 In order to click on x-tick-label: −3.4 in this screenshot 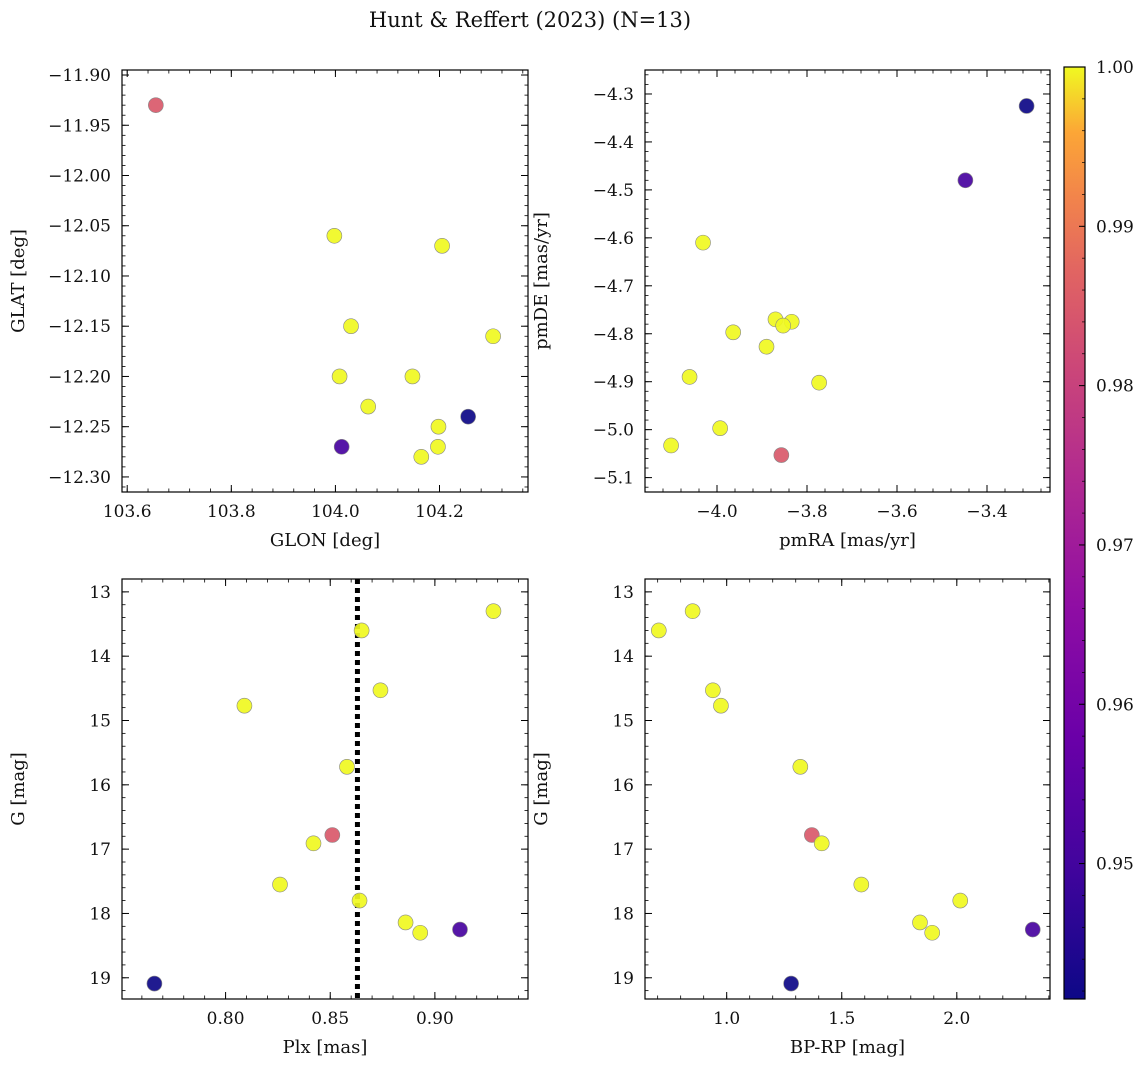, I will do `click(986, 512)`.